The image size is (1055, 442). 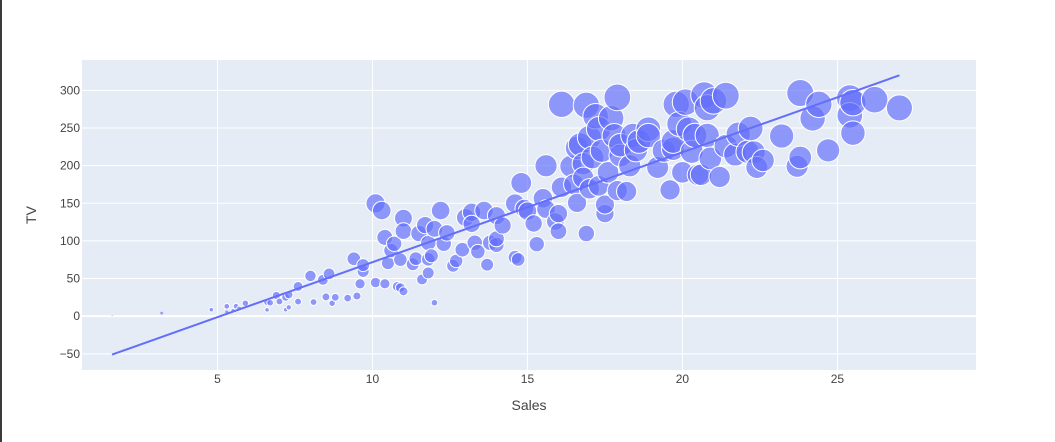 What do you see at coordinates (31, 214) in the screenshot?
I see `y-axis-title: TV` at bounding box center [31, 214].